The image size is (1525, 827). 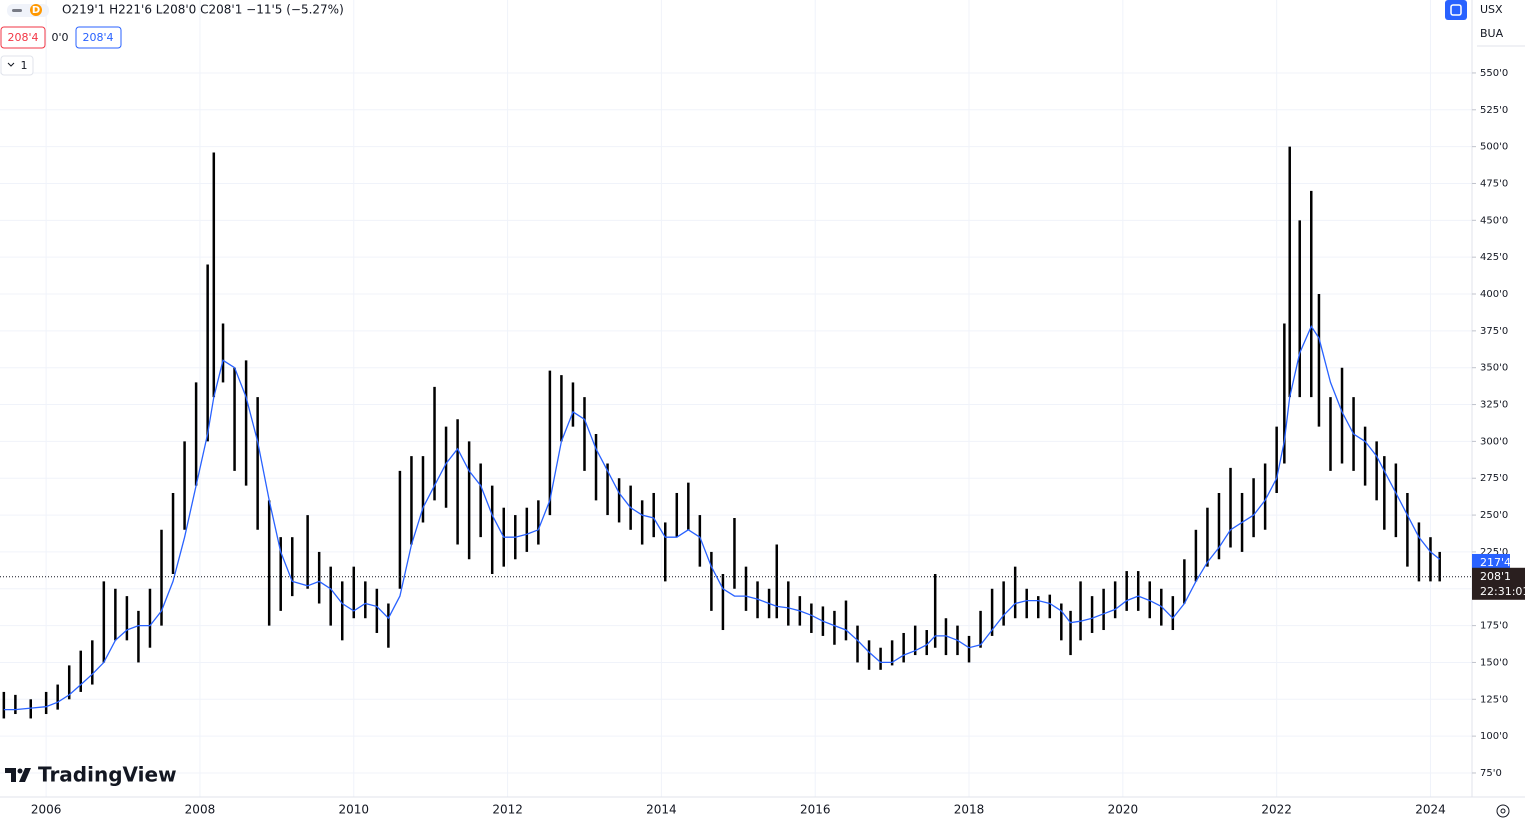 I want to click on auto-scale-button, so click(x=1456, y=10).